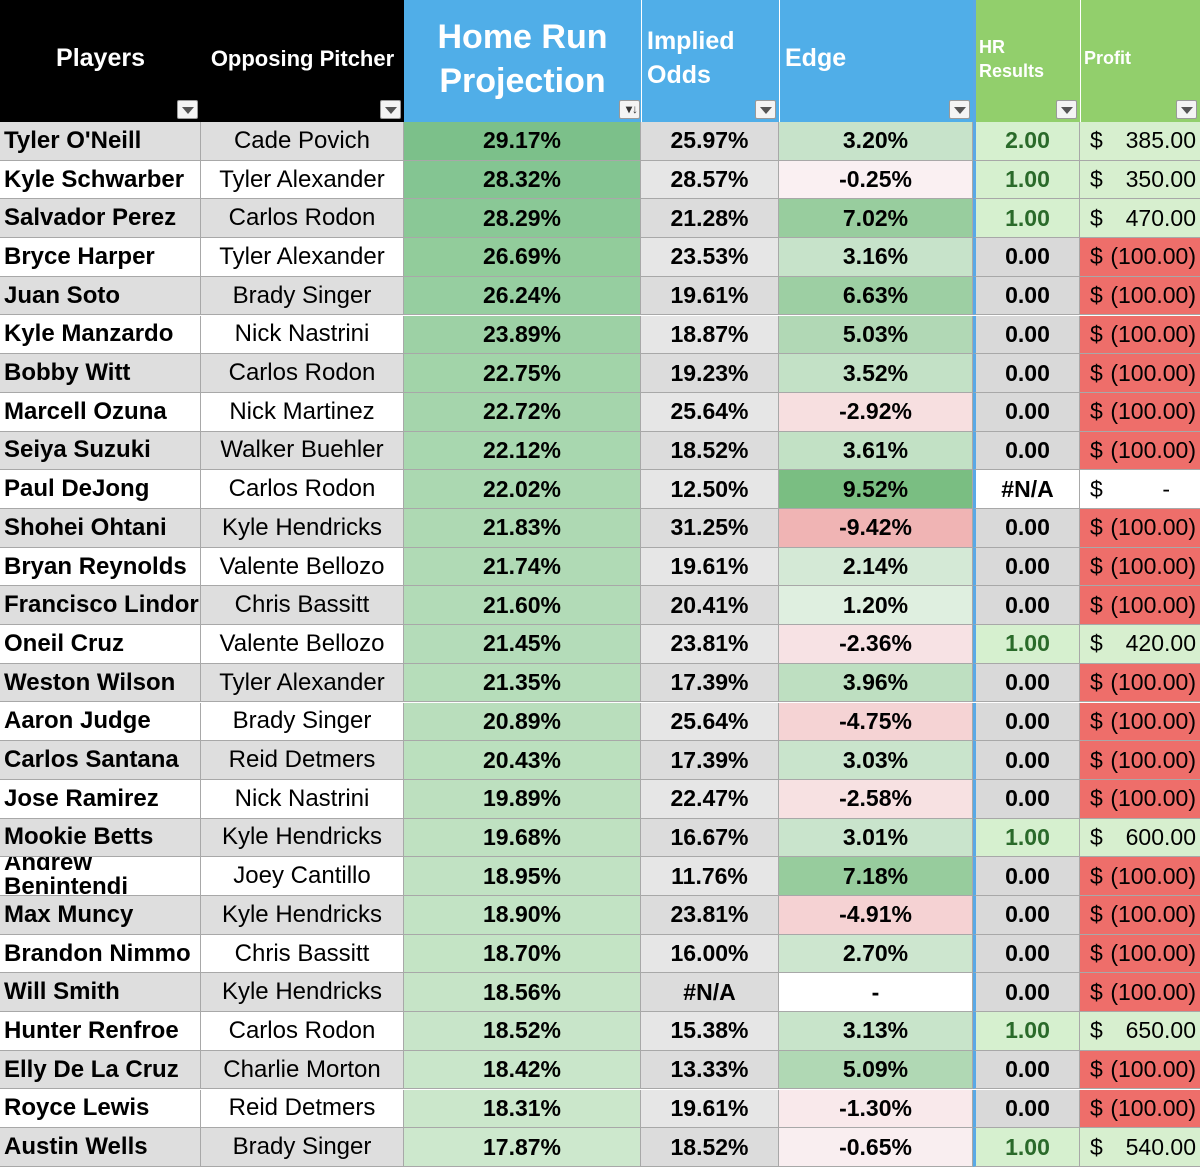  I want to click on projection-cell: 17.87%, so click(522, 1147).